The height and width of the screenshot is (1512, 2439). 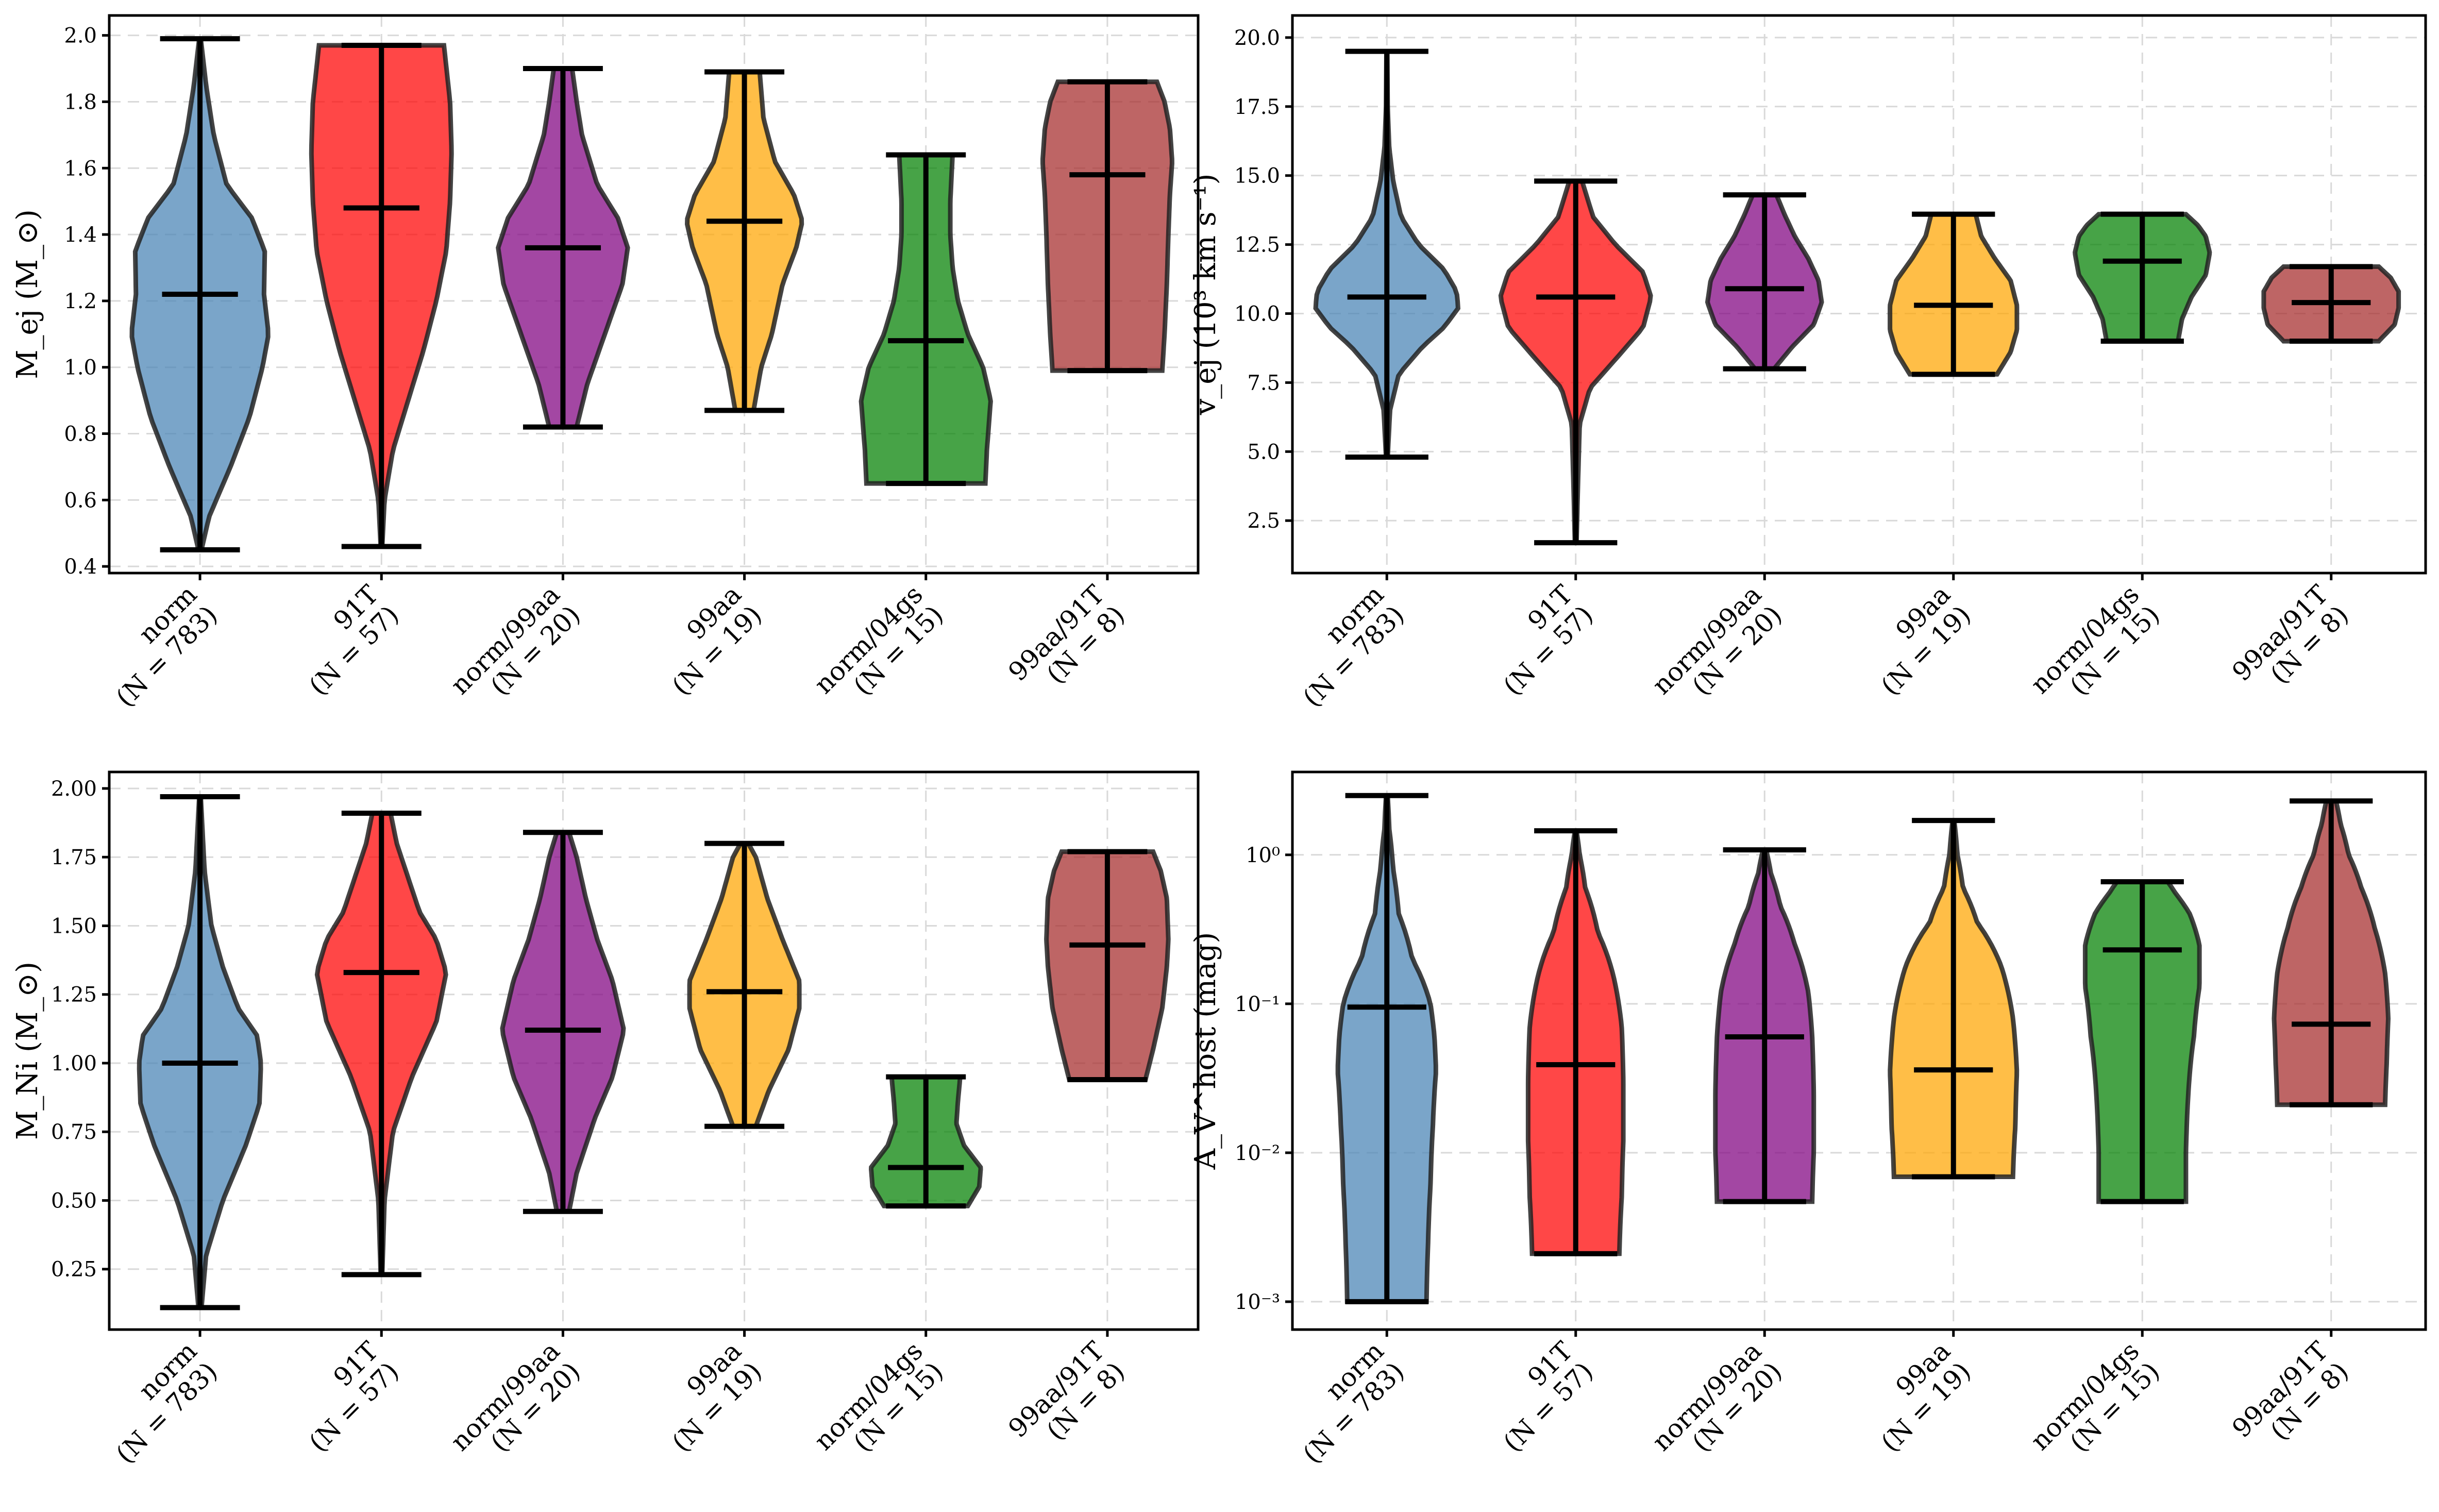 What do you see at coordinates (74, 789) in the screenshot?
I see `y-tick-label: 2.00` at bounding box center [74, 789].